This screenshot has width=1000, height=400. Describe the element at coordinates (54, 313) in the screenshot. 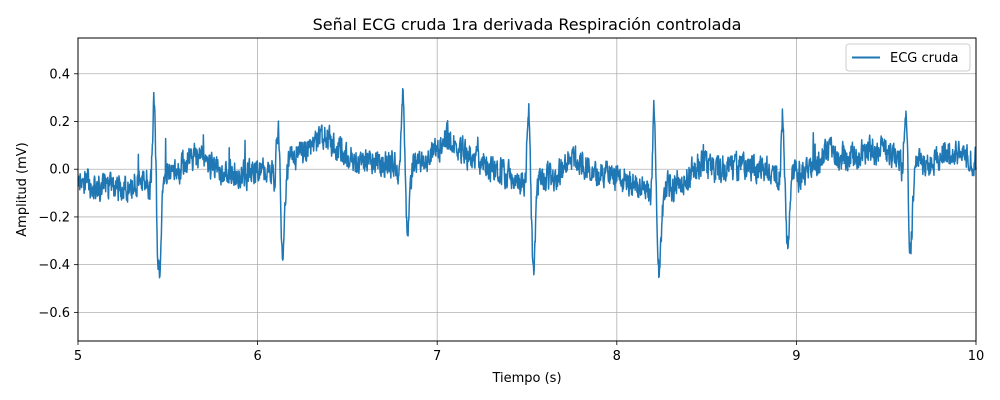

I see `y-tick-label: −0.6` at that location.